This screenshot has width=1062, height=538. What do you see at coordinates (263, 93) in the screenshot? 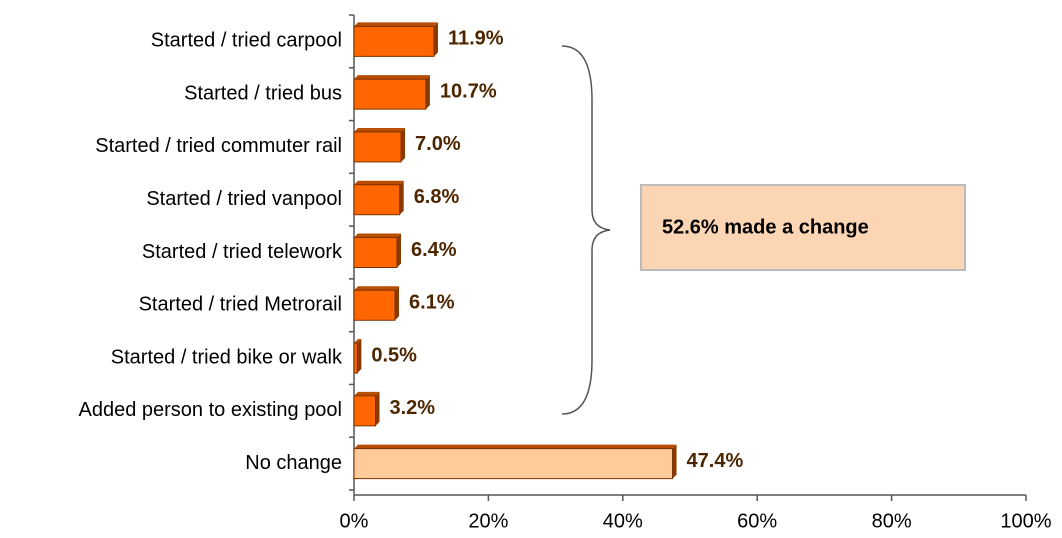
I see `y-tick-label: Started / tried bus` at bounding box center [263, 93].